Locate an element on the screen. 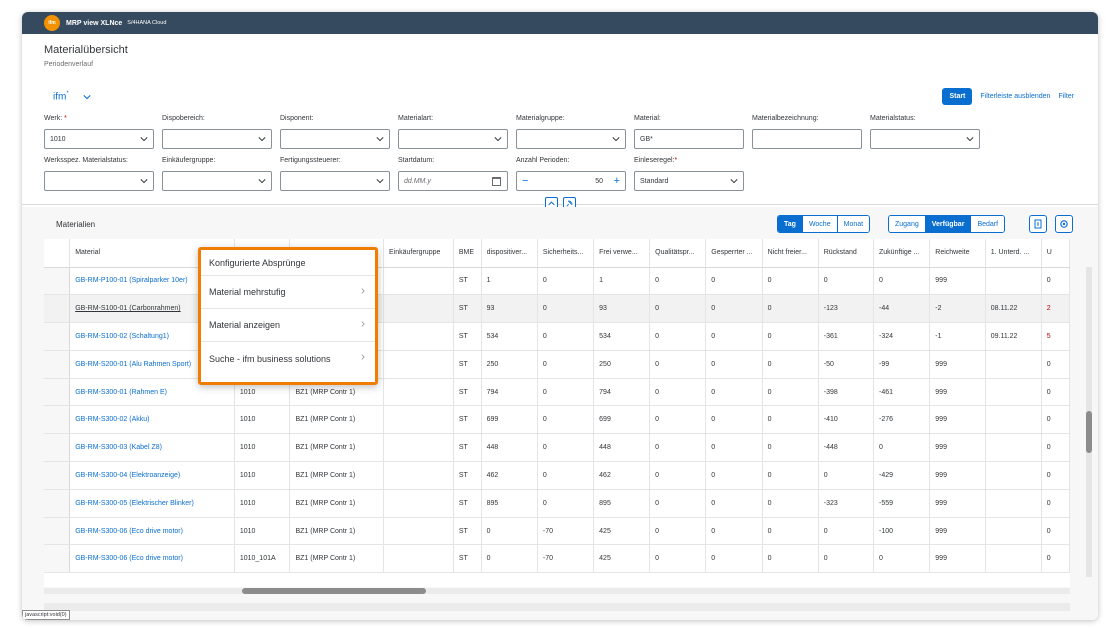  period-monat-button: Monat is located at coordinates (853, 224).